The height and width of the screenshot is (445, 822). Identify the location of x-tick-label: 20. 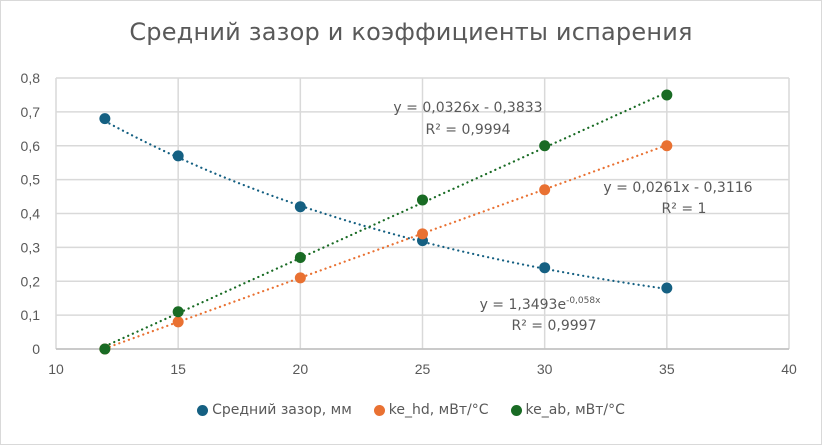
(301, 369).